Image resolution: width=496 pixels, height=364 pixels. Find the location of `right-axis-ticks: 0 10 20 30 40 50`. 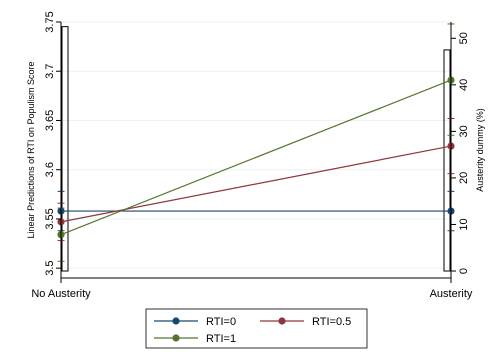

right-axis-ticks: 0 10 20 30 40 50 is located at coordinates (460, 153).